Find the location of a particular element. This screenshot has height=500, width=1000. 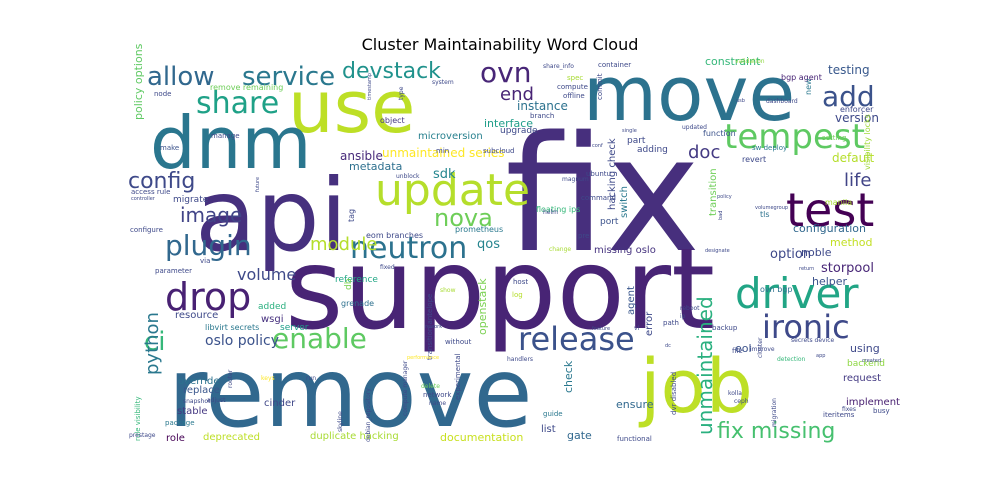

word-option: option is located at coordinates (790, 254).